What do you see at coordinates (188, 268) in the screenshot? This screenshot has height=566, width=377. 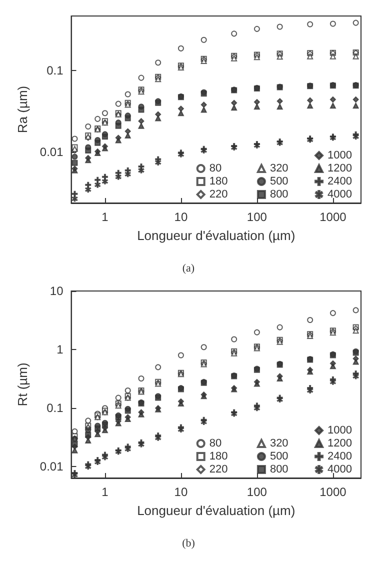 I see `text: (a)` at bounding box center [188, 268].